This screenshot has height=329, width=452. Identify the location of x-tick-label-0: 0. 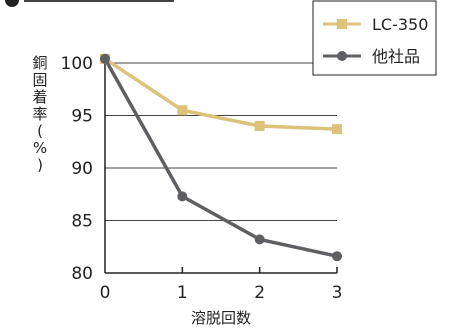
(105, 293).